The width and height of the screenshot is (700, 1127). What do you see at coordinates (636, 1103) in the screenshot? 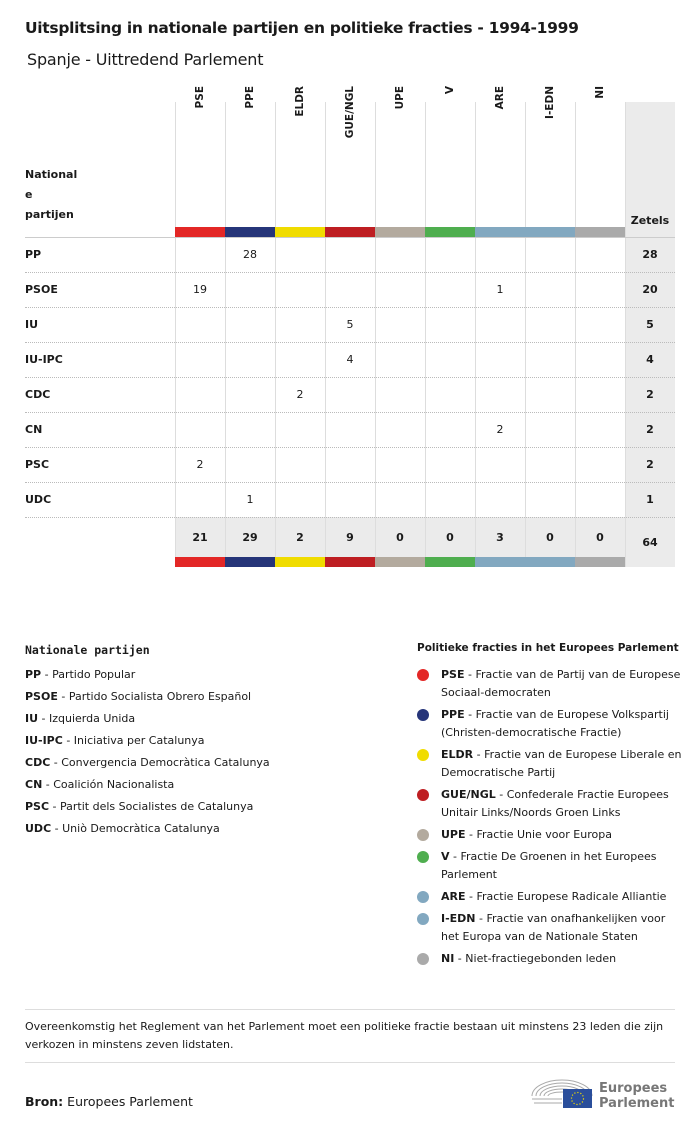
I see `svg-text: Parlement` at bounding box center [636, 1103].